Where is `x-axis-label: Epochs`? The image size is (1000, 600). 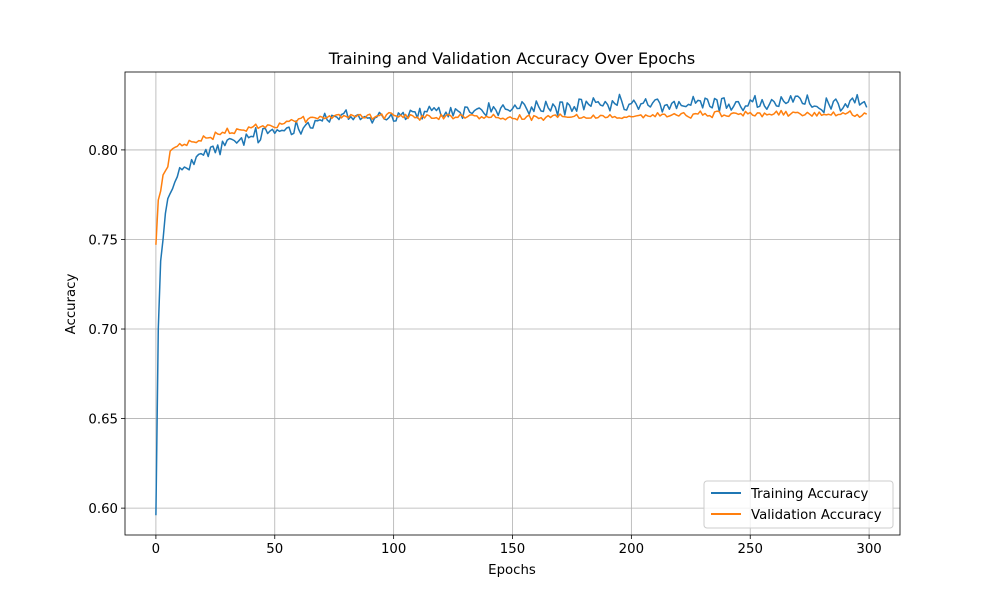 x-axis-label: Epochs is located at coordinates (512, 570).